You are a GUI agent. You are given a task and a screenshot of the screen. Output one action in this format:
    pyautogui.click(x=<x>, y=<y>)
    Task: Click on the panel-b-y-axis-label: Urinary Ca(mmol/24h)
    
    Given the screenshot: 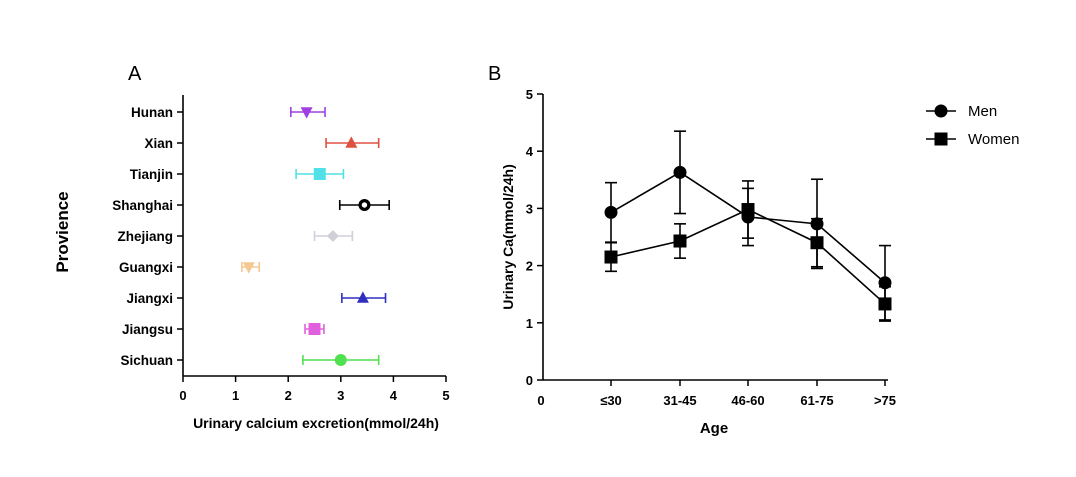 What is the action you would take?
    pyautogui.click(x=508, y=236)
    